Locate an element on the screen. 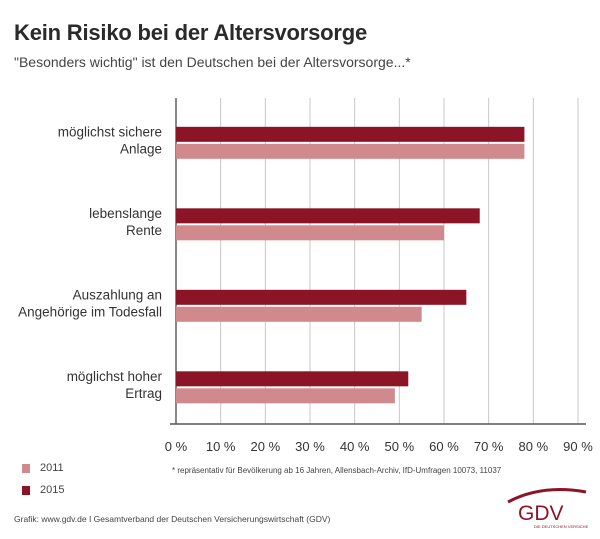 The width and height of the screenshot is (600, 539). legend-swatch-2015 is located at coordinates (26, 490).